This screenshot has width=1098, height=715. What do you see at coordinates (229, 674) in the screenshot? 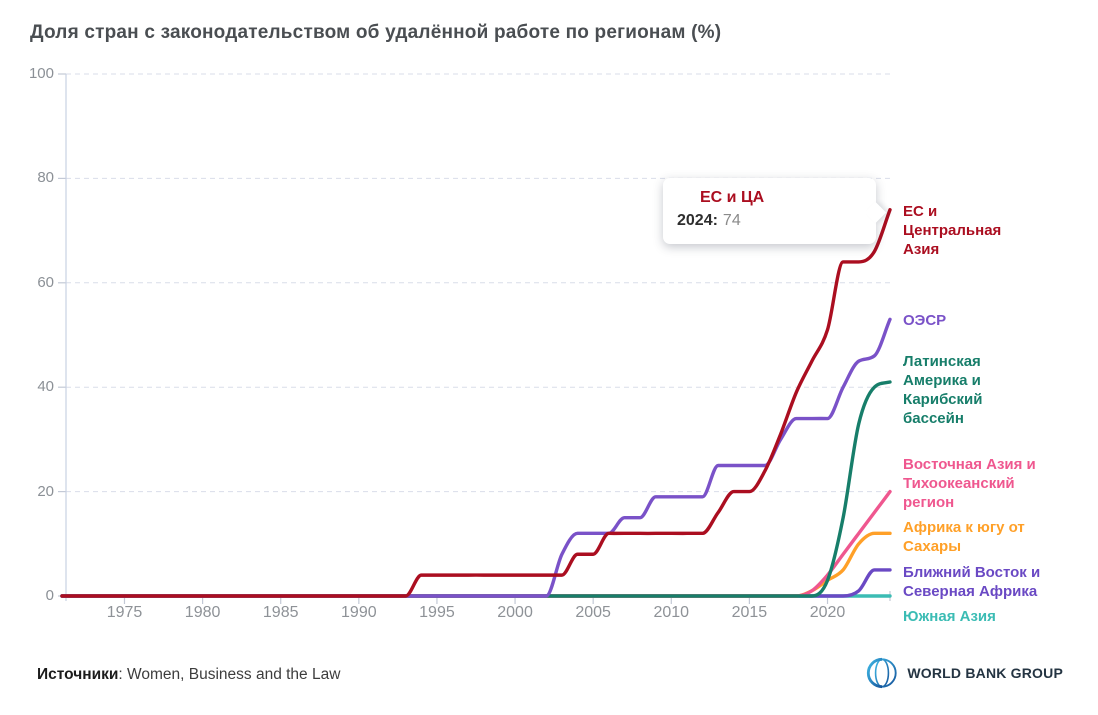
I see `sources-text: : Women, Business and the Law` at bounding box center [229, 674].